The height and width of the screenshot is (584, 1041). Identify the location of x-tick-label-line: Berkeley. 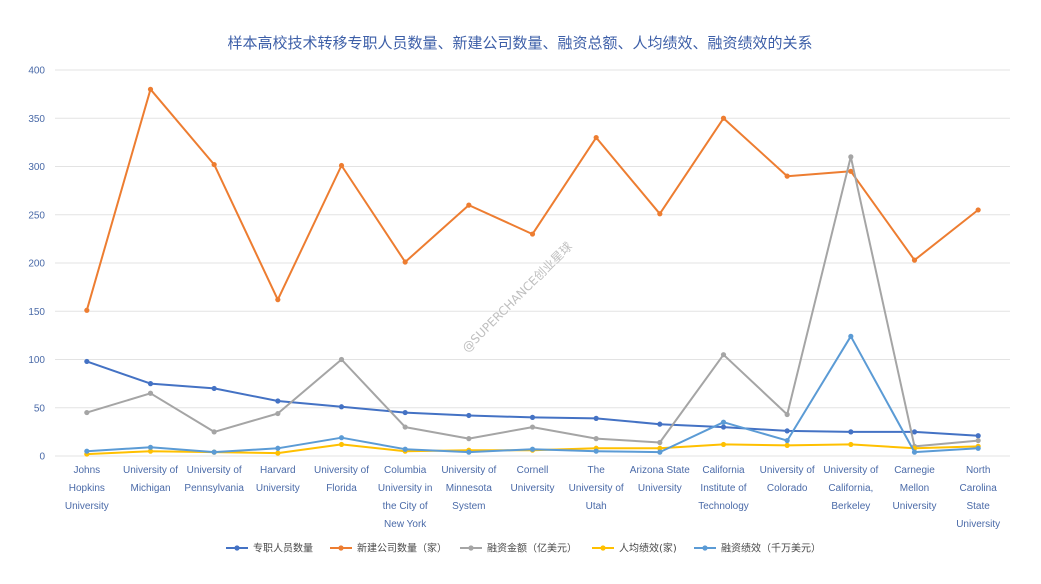
(850, 506).